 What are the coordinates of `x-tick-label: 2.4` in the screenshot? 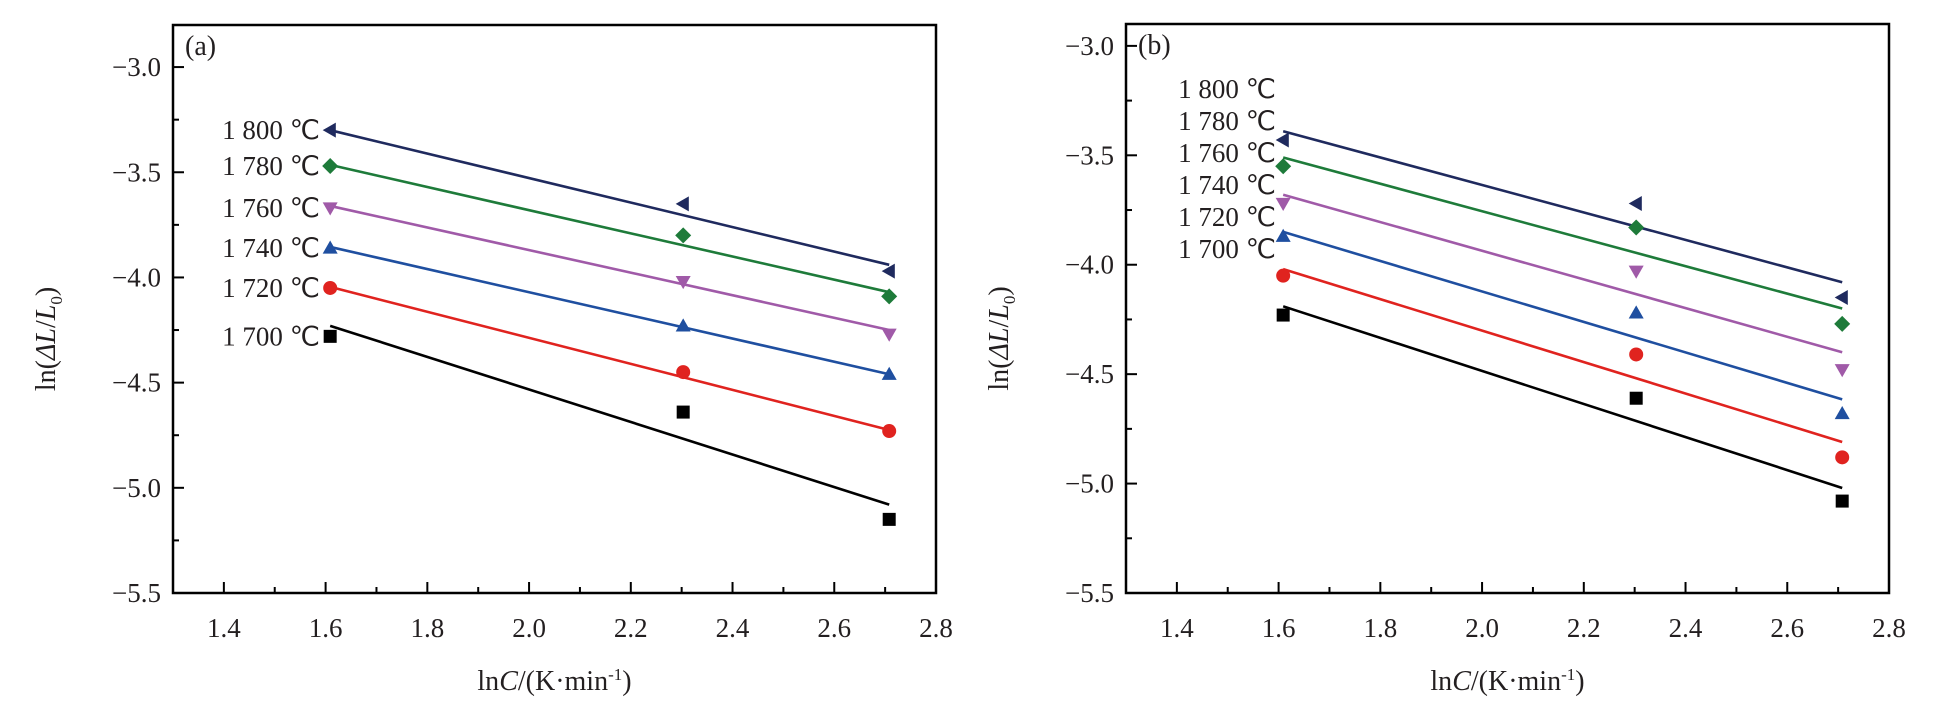 It's located at (733, 628).